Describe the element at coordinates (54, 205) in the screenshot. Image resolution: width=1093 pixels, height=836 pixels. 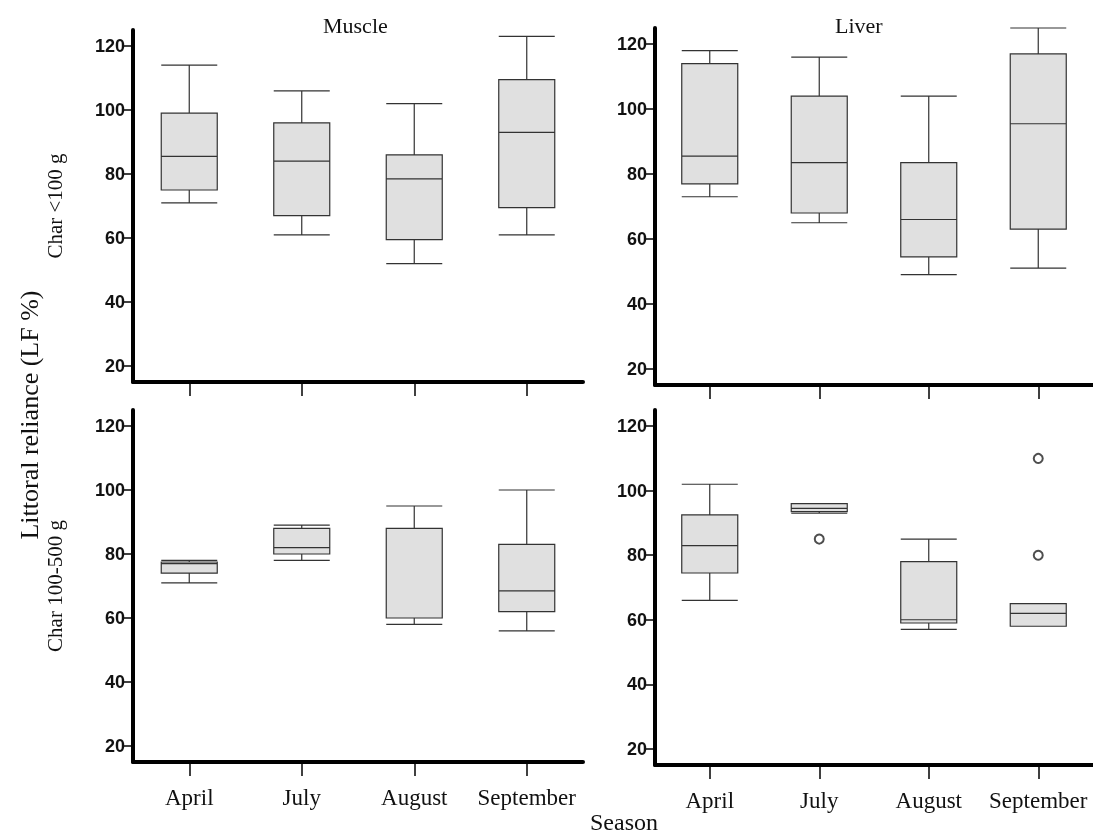
I see `y-axis-title: Char <100 g` at that location.